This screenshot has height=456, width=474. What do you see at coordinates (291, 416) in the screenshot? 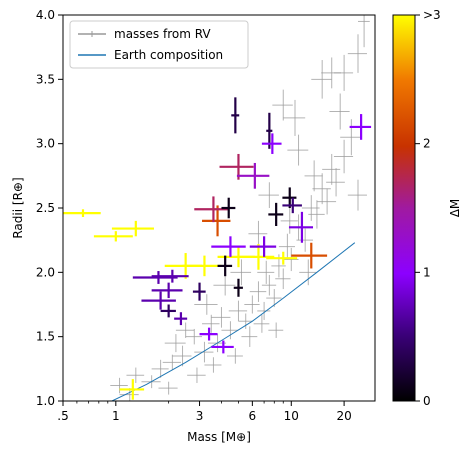
I see `x-tick-label: 10` at bounding box center [291, 416].